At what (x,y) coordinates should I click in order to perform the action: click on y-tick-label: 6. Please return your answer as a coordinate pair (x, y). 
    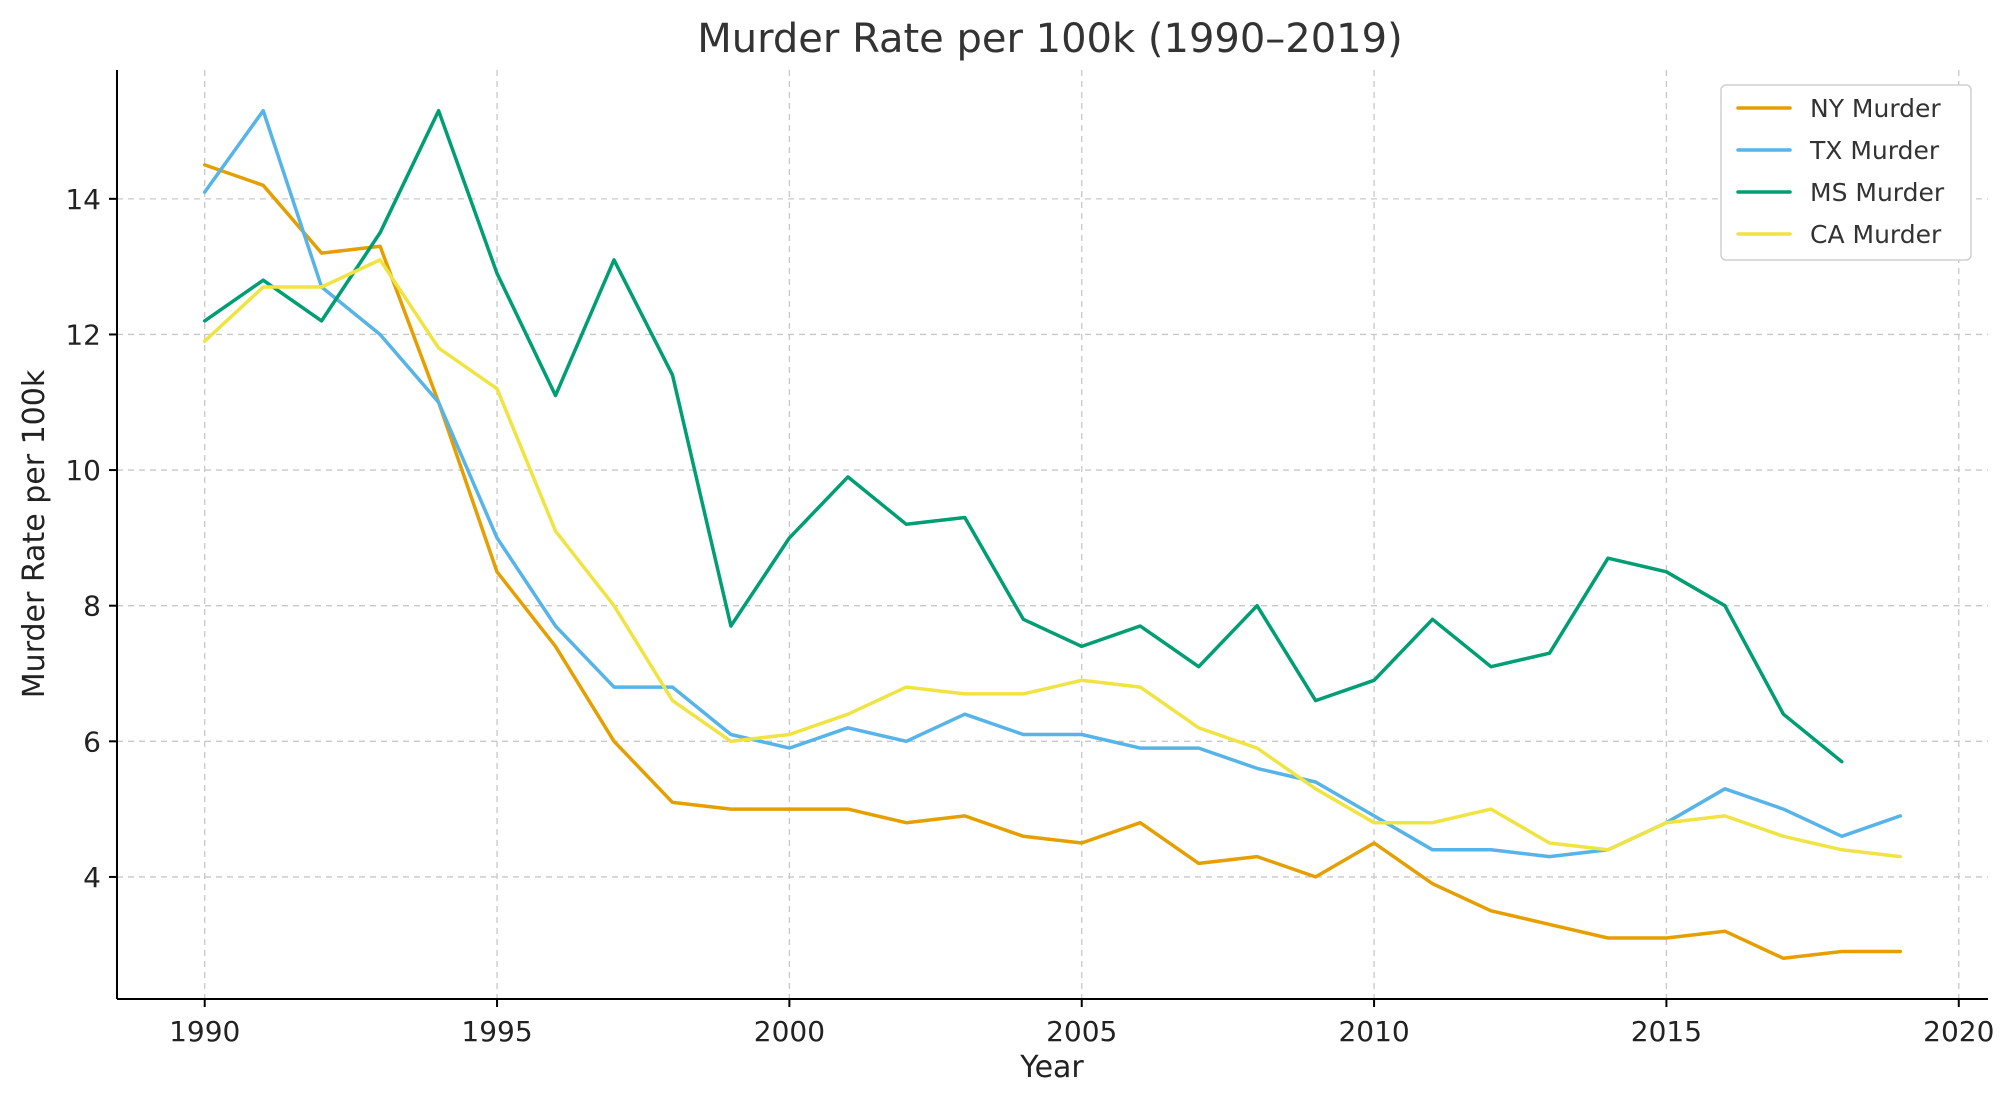
    Looking at the image, I should click on (92, 741).